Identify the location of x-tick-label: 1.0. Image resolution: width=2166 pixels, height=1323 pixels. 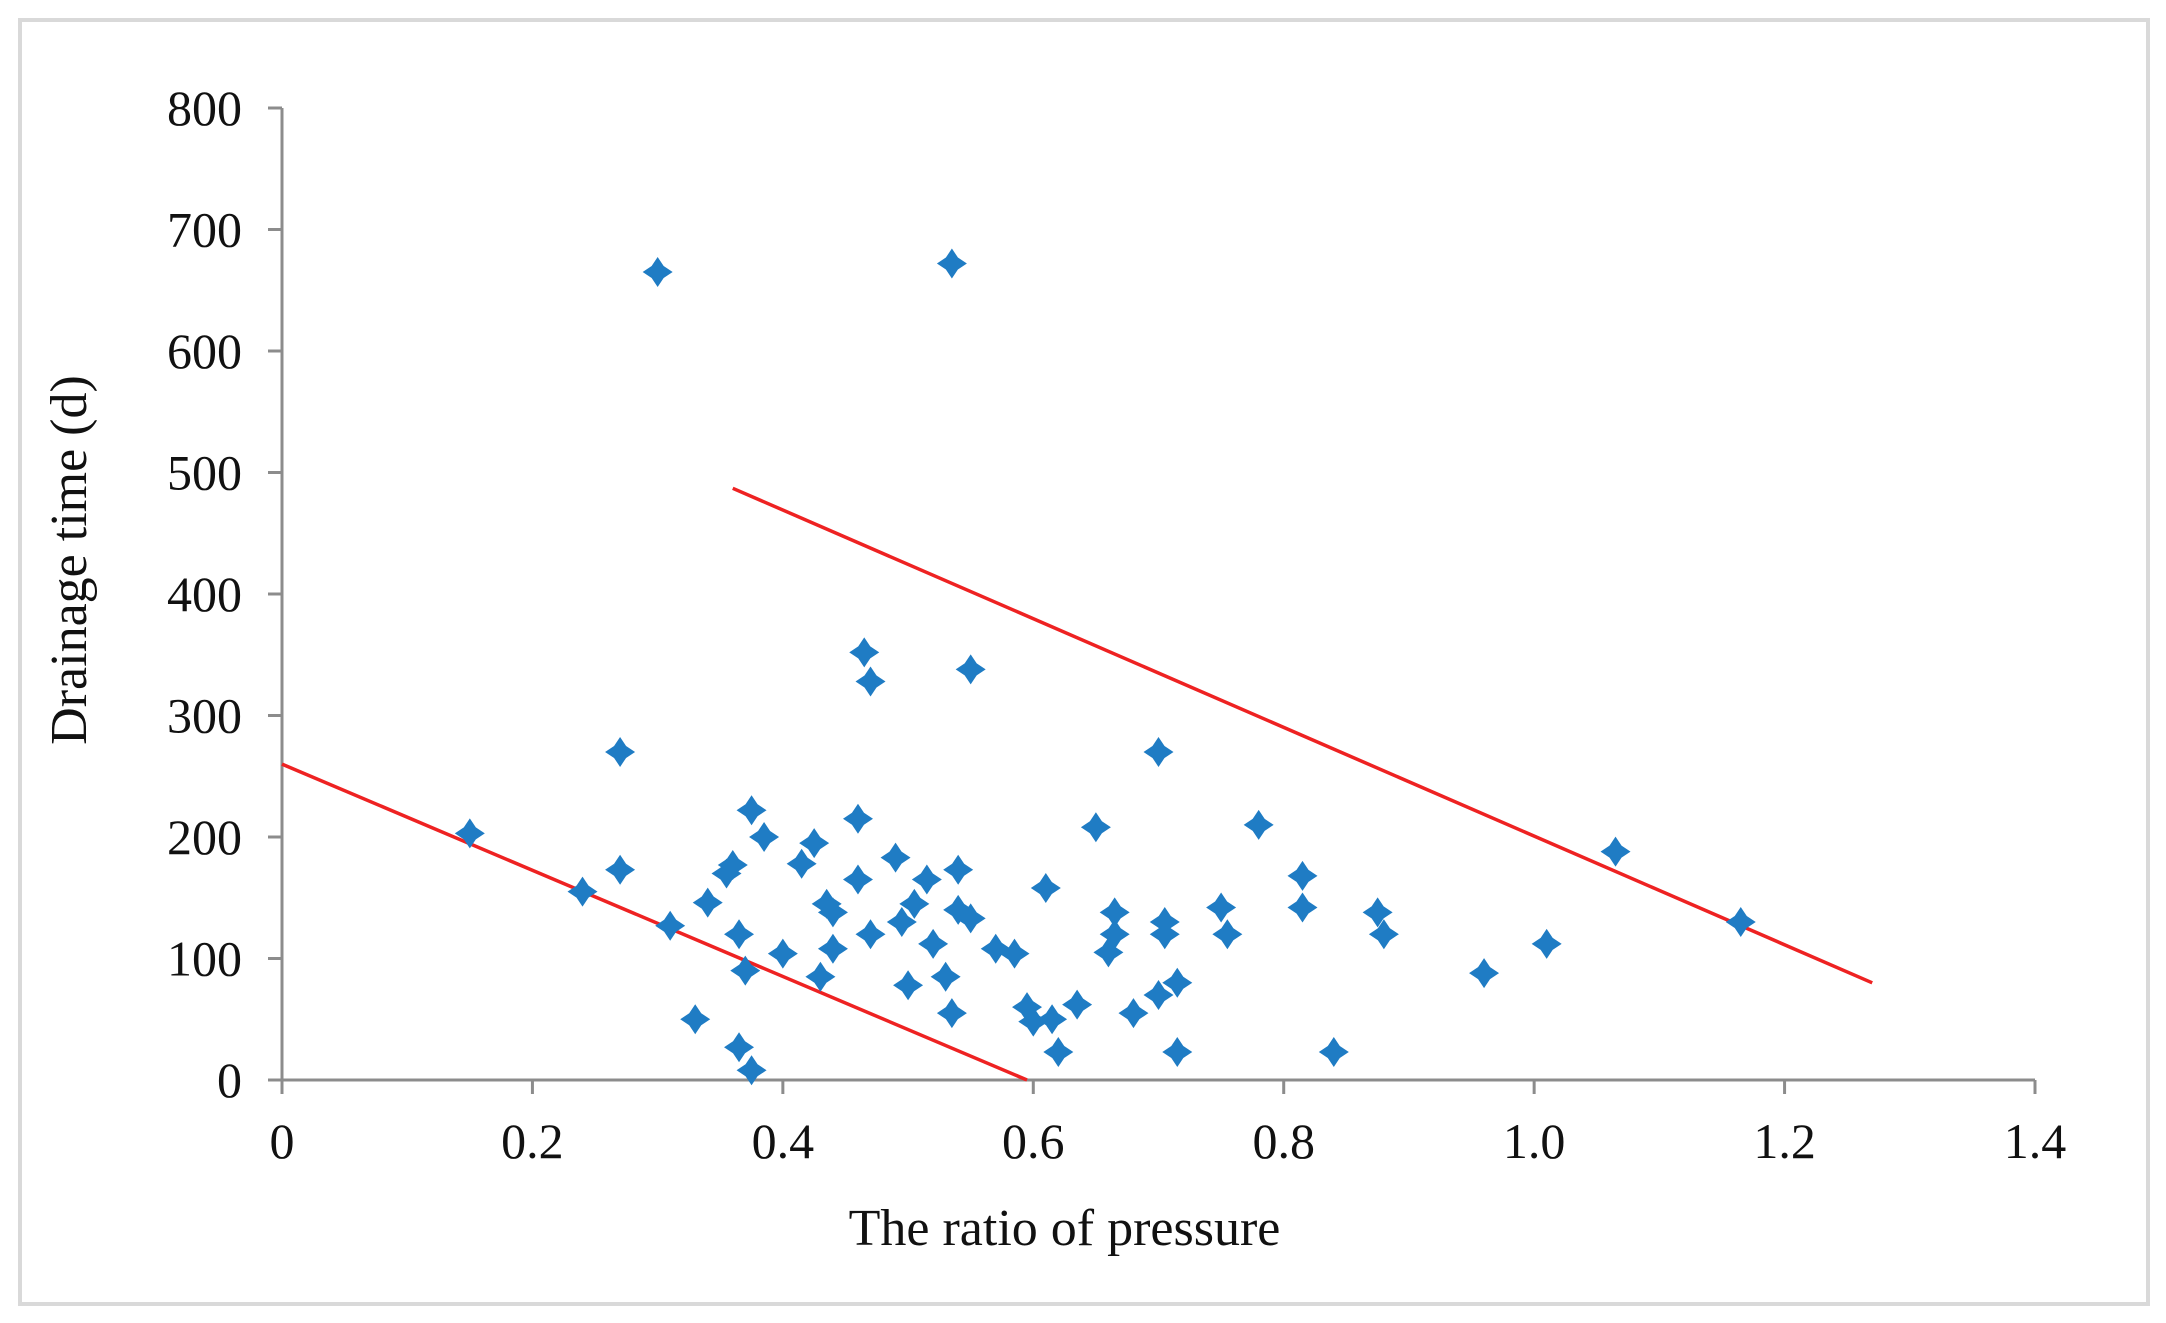
(1534, 1141).